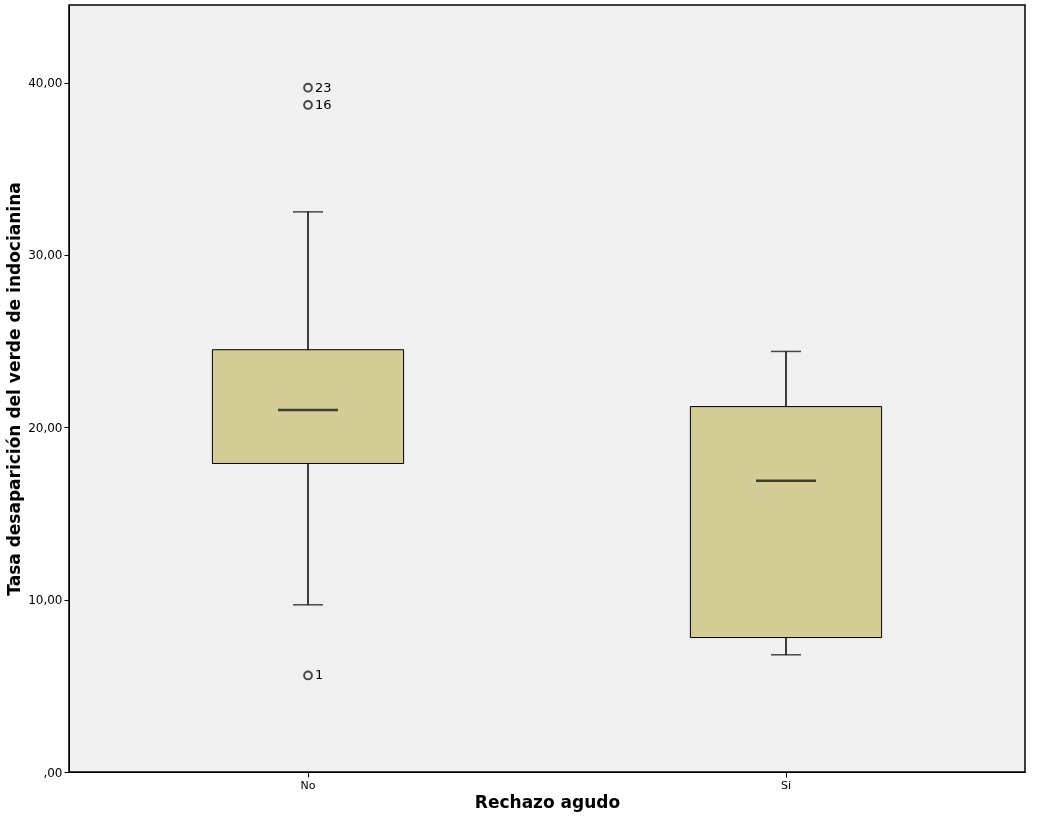 Image resolution: width=1037 pixels, height=827 pixels. I want to click on annotation: 23, so click(323, 87).